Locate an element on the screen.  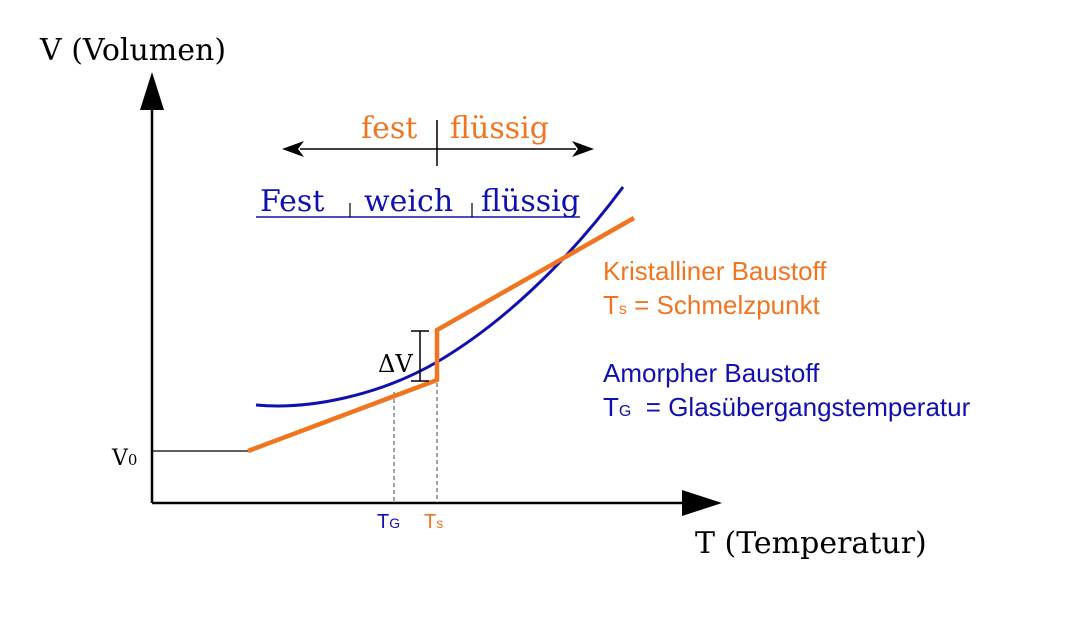
delta-v-bracket is located at coordinates (420, 356).